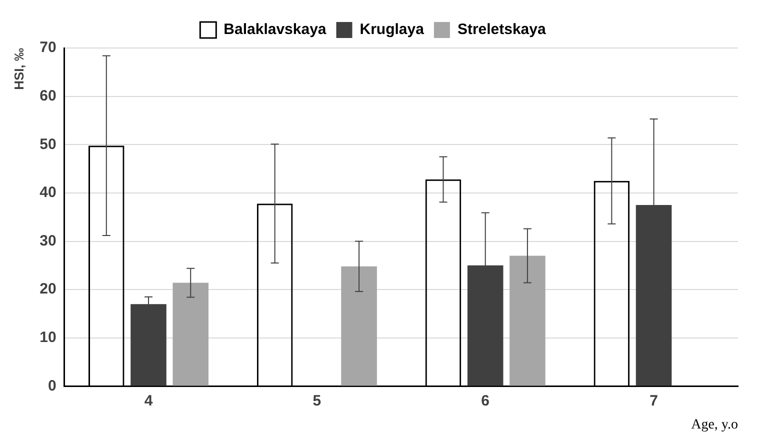 The width and height of the screenshot is (759, 443). I want to click on y-tick-label: 40, so click(48, 193).